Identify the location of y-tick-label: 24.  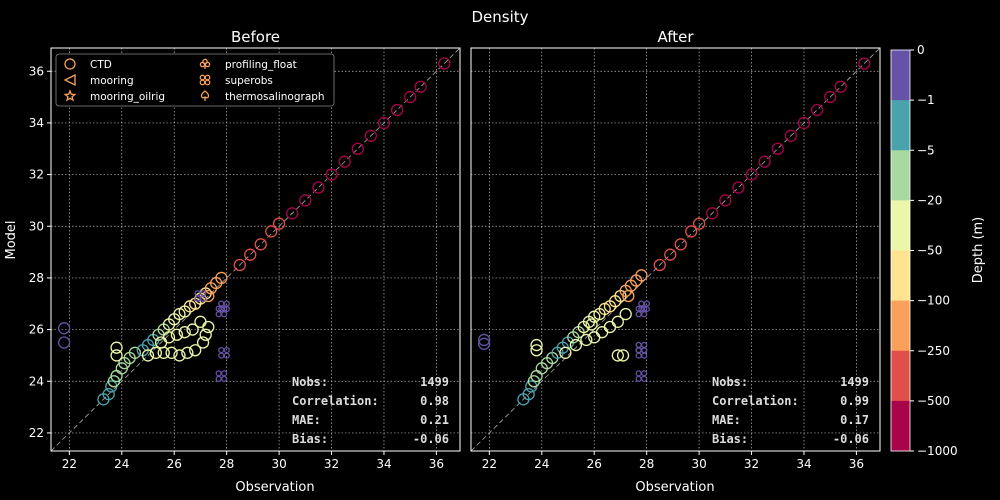
(36, 381).